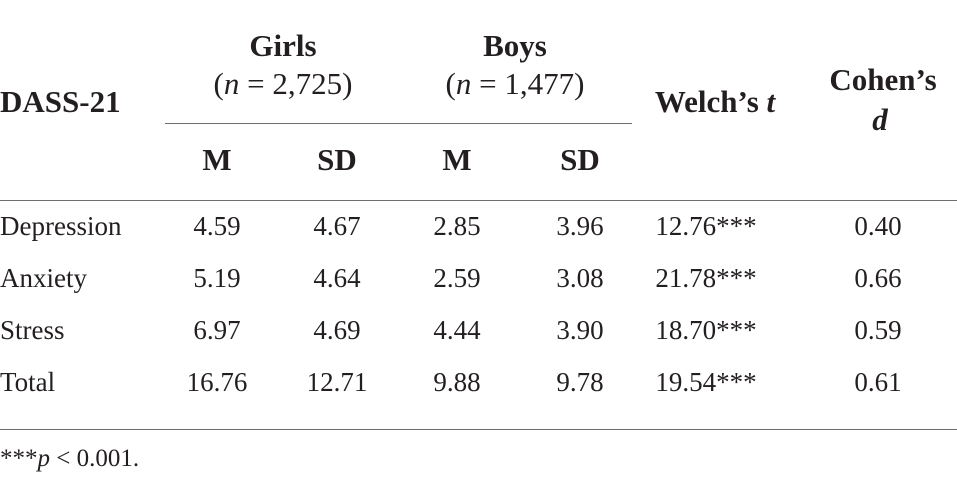  I want to click on boys-m-cell: 2.85, so click(457, 226).